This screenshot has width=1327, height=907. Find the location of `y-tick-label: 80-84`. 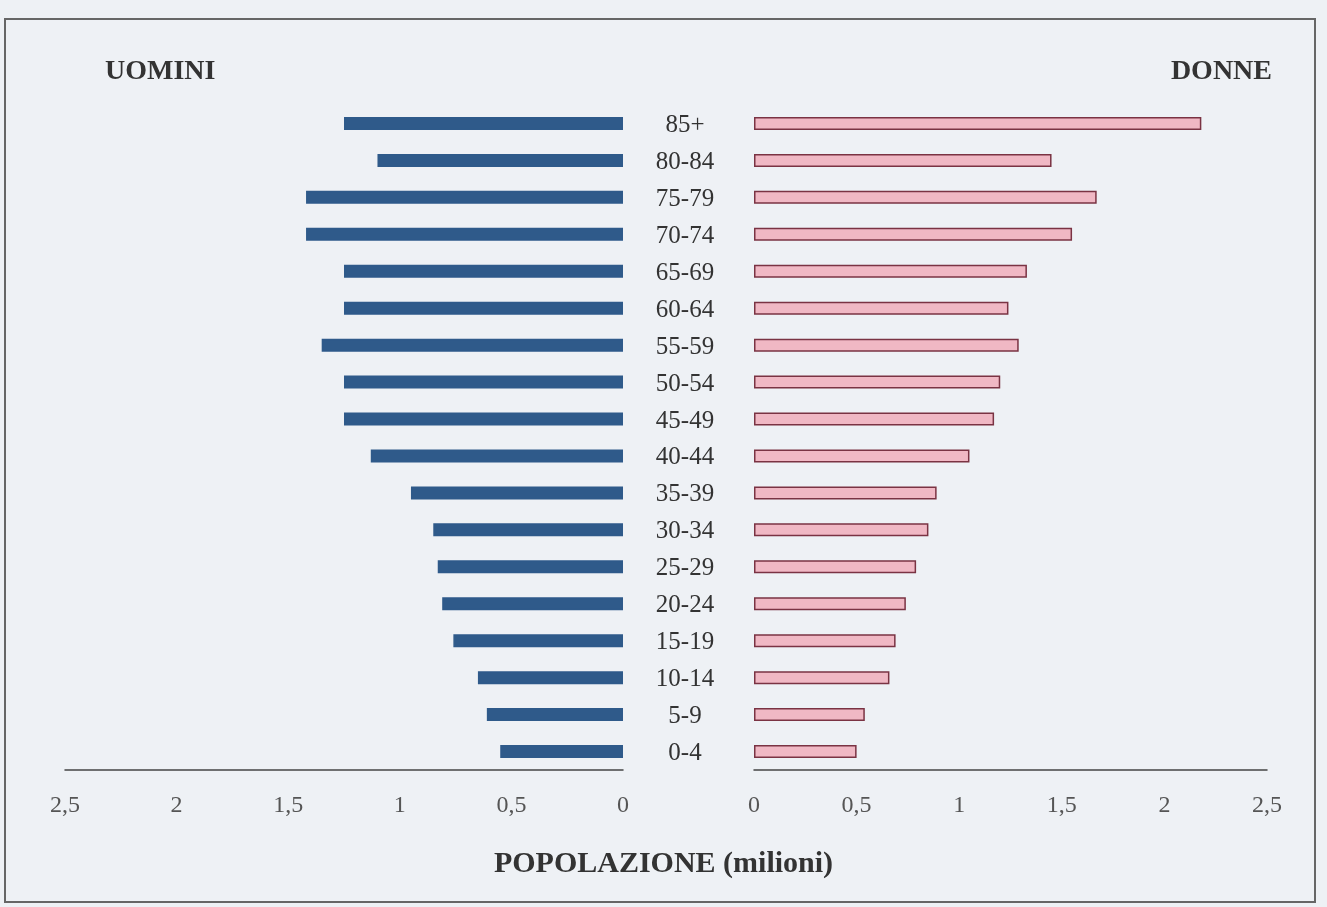

y-tick-label: 80-84 is located at coordinates (685, 160).